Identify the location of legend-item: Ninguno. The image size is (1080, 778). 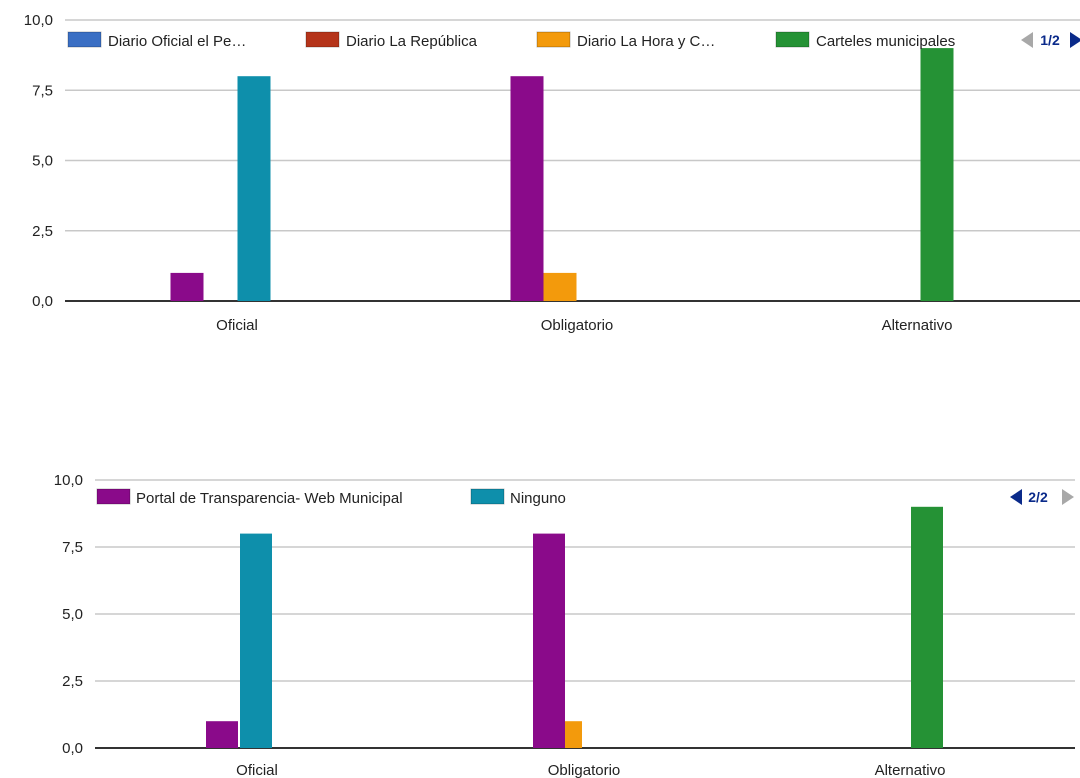
(518, 498).